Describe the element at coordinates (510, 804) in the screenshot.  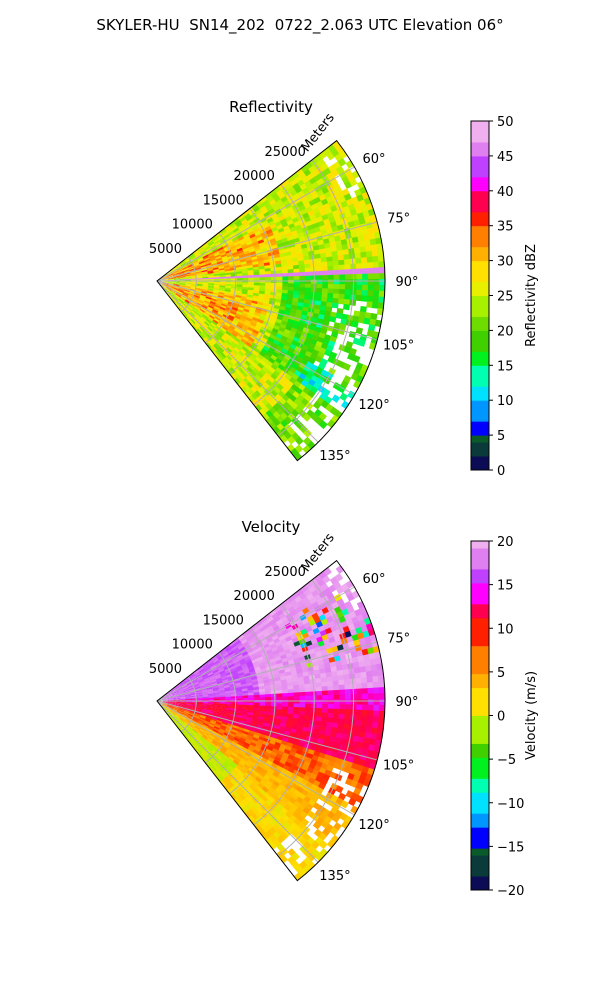
I see `colorbar-tick-label: −10` at that location.